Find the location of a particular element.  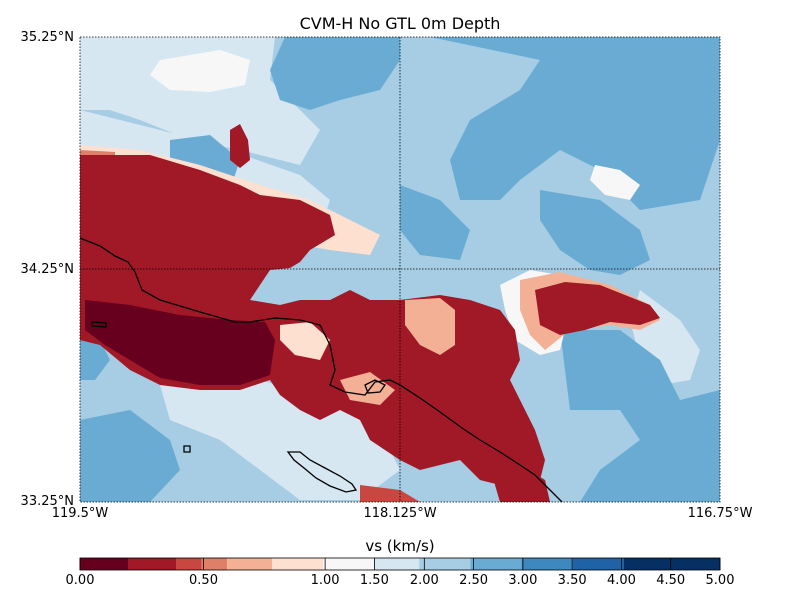

pink-patch-center is located at coordinates (305, 341).